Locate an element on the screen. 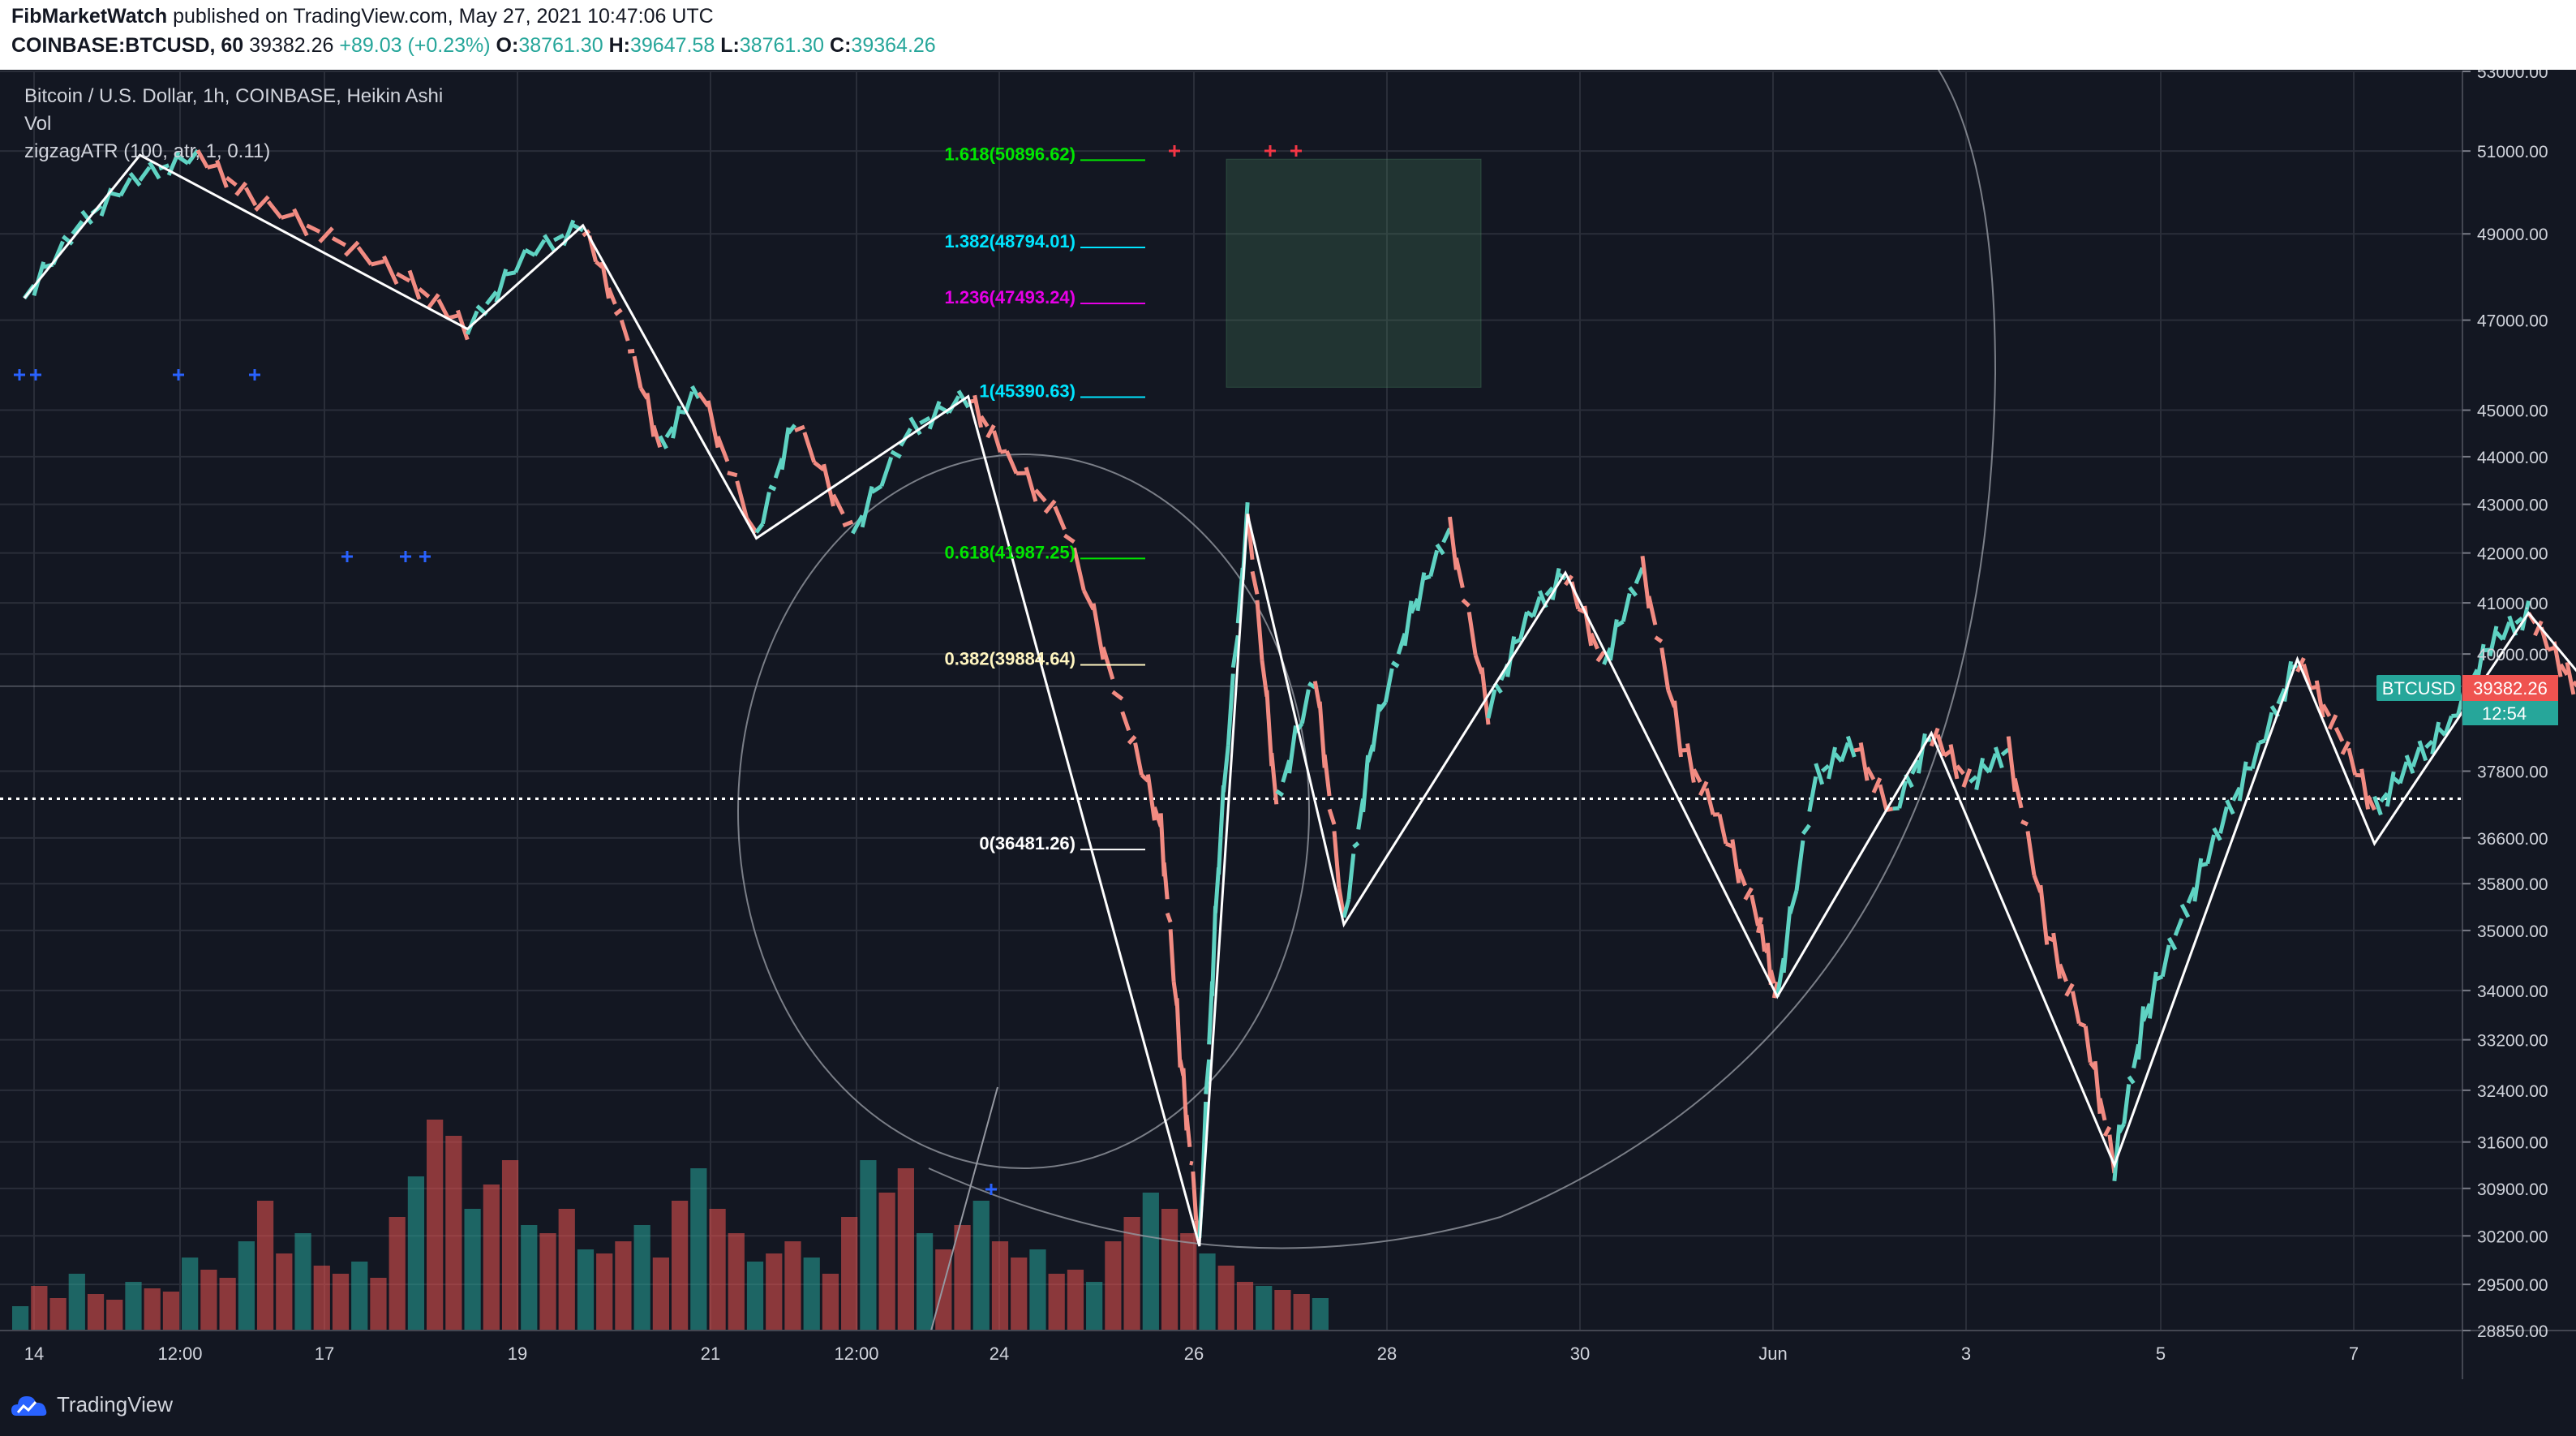 This screenshot has width=2576, height=1436. price-change: +89.03 (+0.23%) is located at coordinates (415, 45).